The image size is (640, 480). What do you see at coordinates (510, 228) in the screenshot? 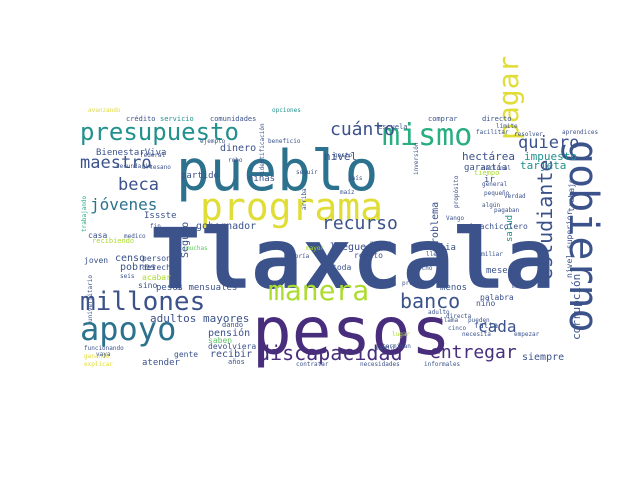
I see `cloud-word: salud` at bounding box center [510, 228].